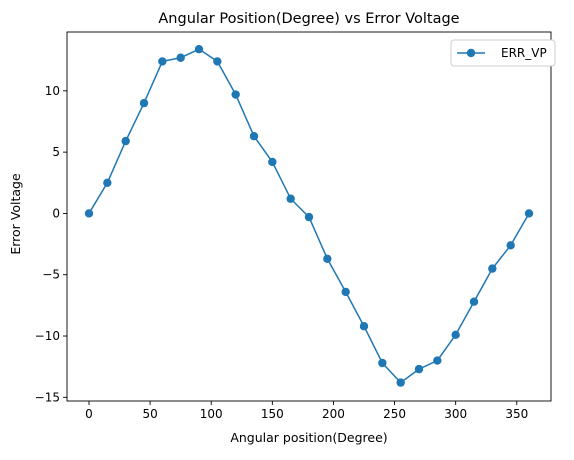  What do you see at coordinates (272, 414) in the screenshot?
I see `x-tick-label: 150` at bounding box center [272, 414].